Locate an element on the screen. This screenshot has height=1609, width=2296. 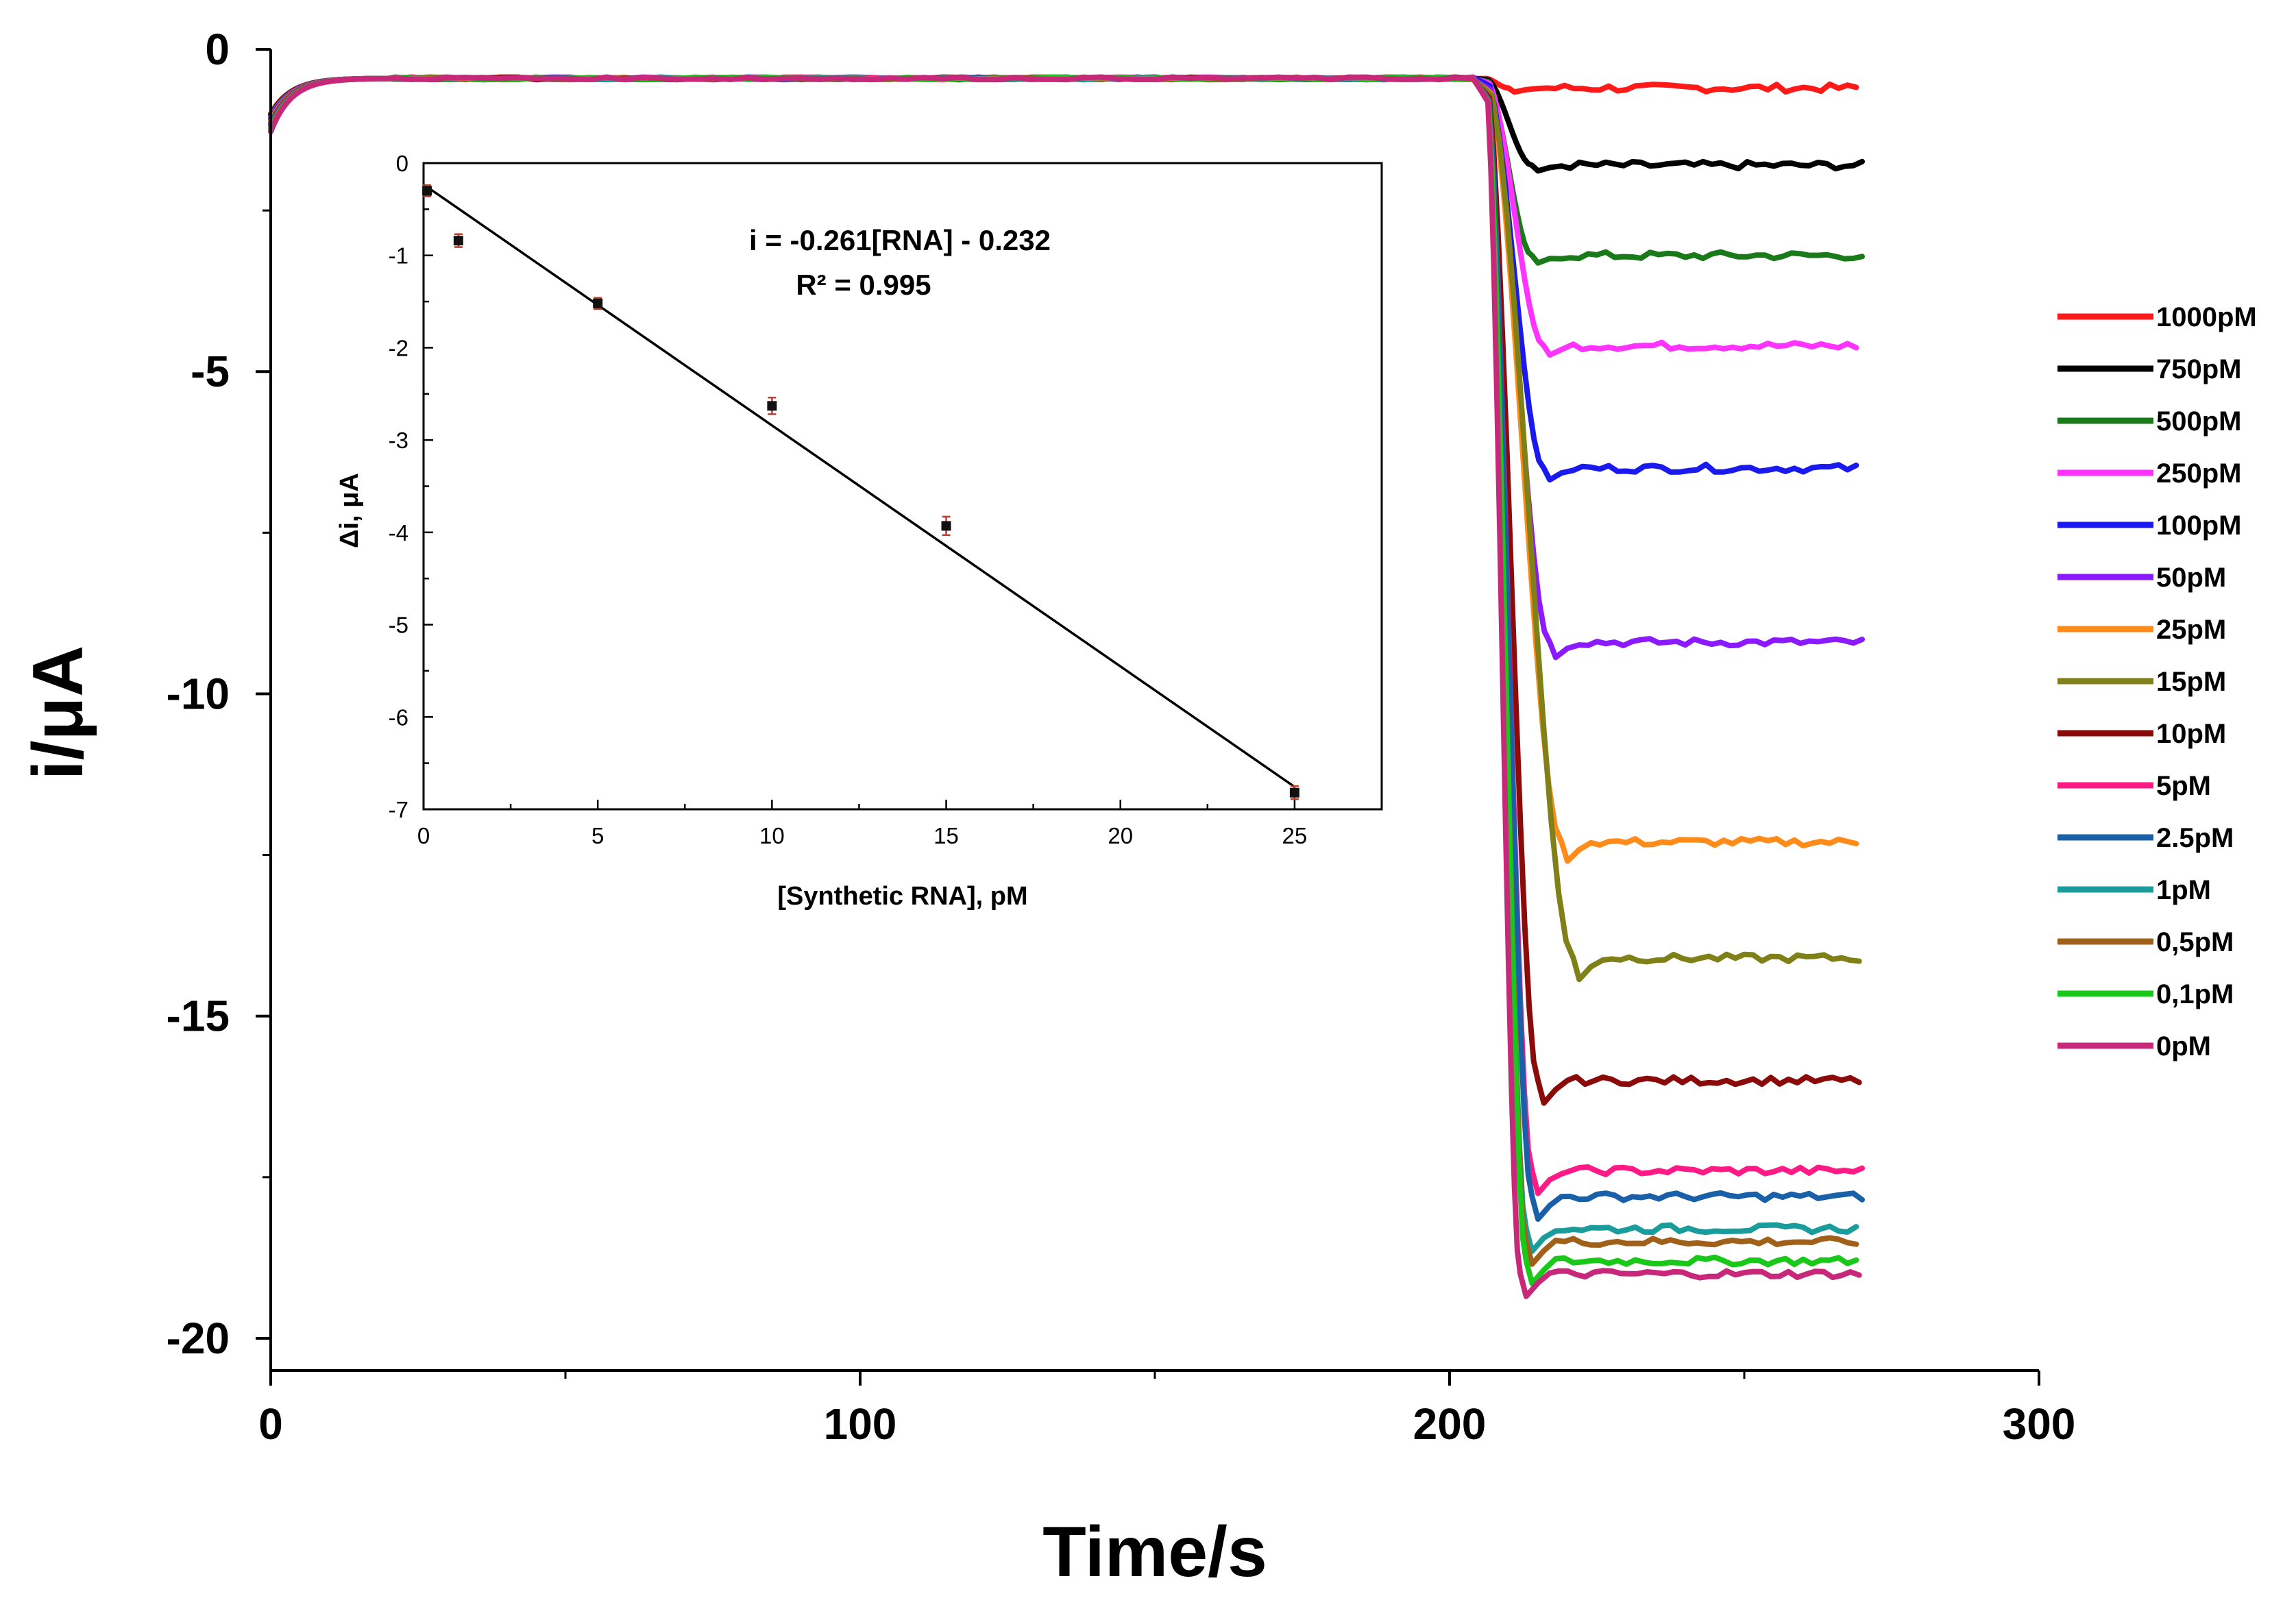
main-x-tick-label: 200 is located at coordinates (1450, 1424).